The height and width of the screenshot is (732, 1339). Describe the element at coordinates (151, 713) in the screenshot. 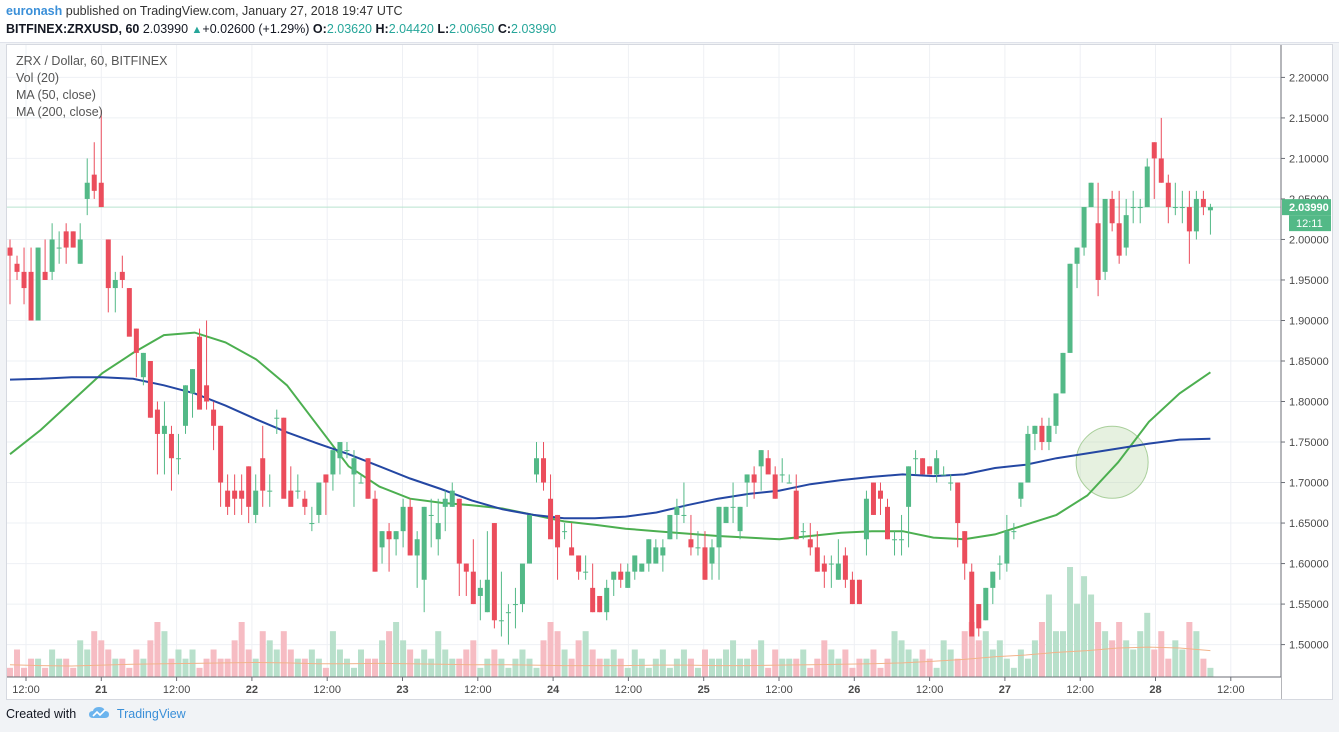

I see `tradingview-link: TradingView` at that location.